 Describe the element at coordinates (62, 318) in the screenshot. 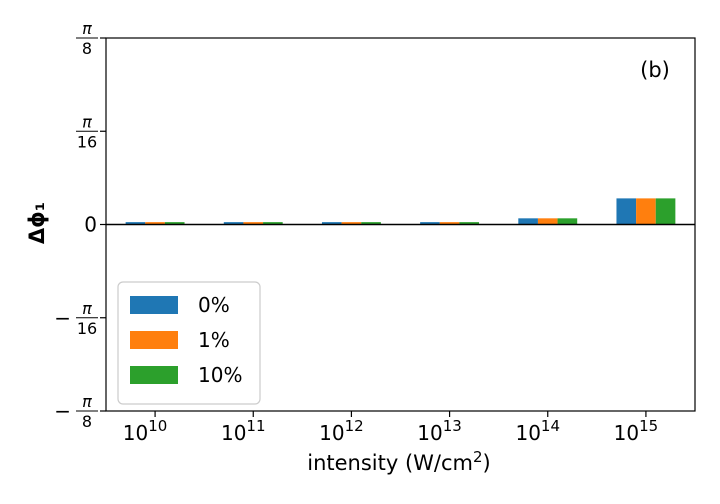

I see `y-tick-sign-3: −` at that location.